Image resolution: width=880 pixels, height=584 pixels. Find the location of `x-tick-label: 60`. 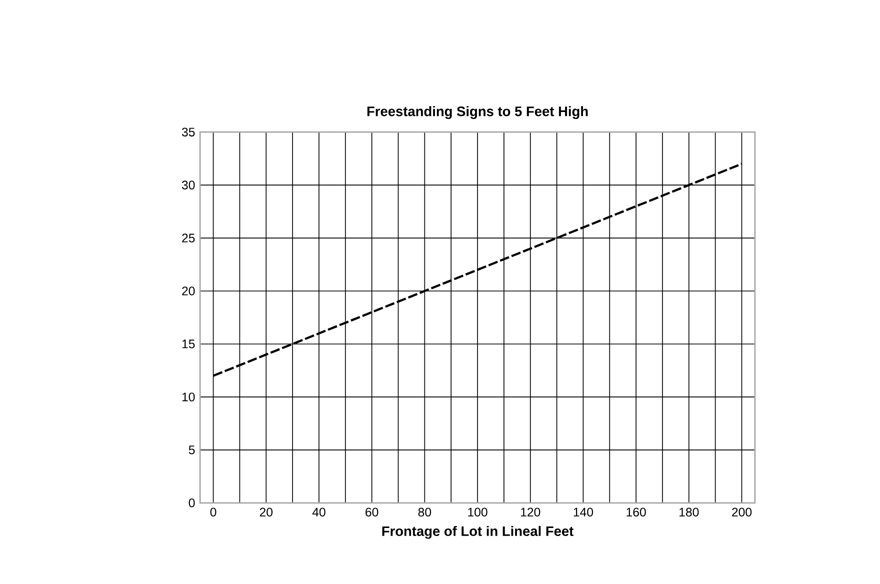

x-tick-label: 60 is located at coordinates (372, 512).